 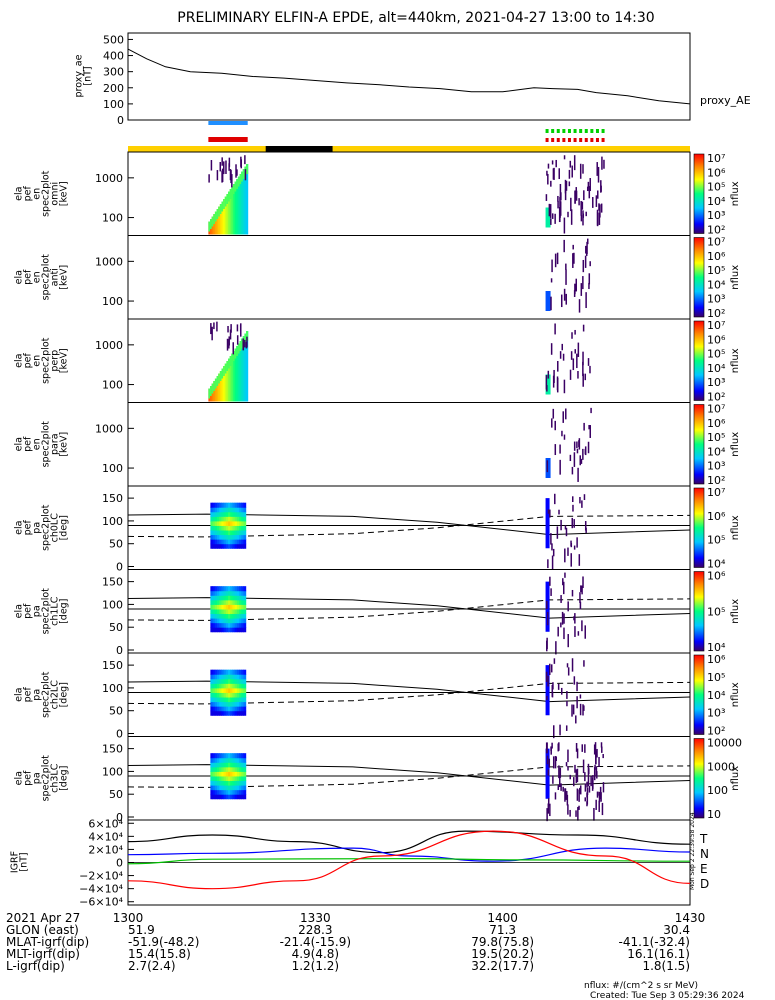 What do you see at coordinates (37, 695) in the screenshot?
I see `ylabel-line: pa` at bounding box center [37, 695].